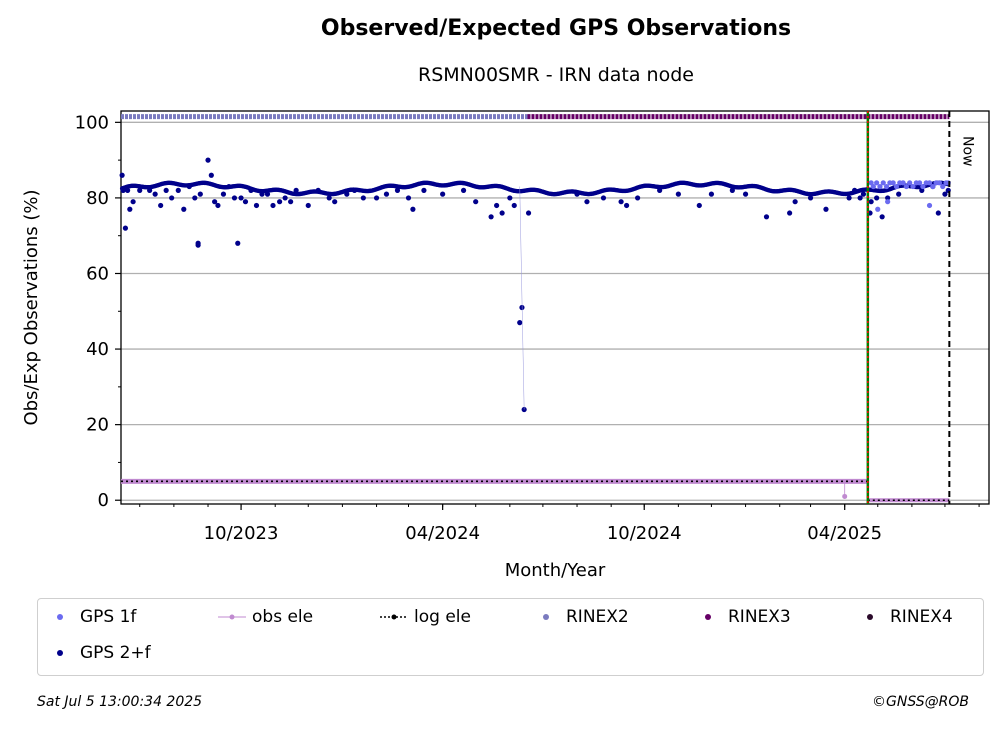  I want to click on legend-item-rinex2: RINEX2, so click(583, 617).